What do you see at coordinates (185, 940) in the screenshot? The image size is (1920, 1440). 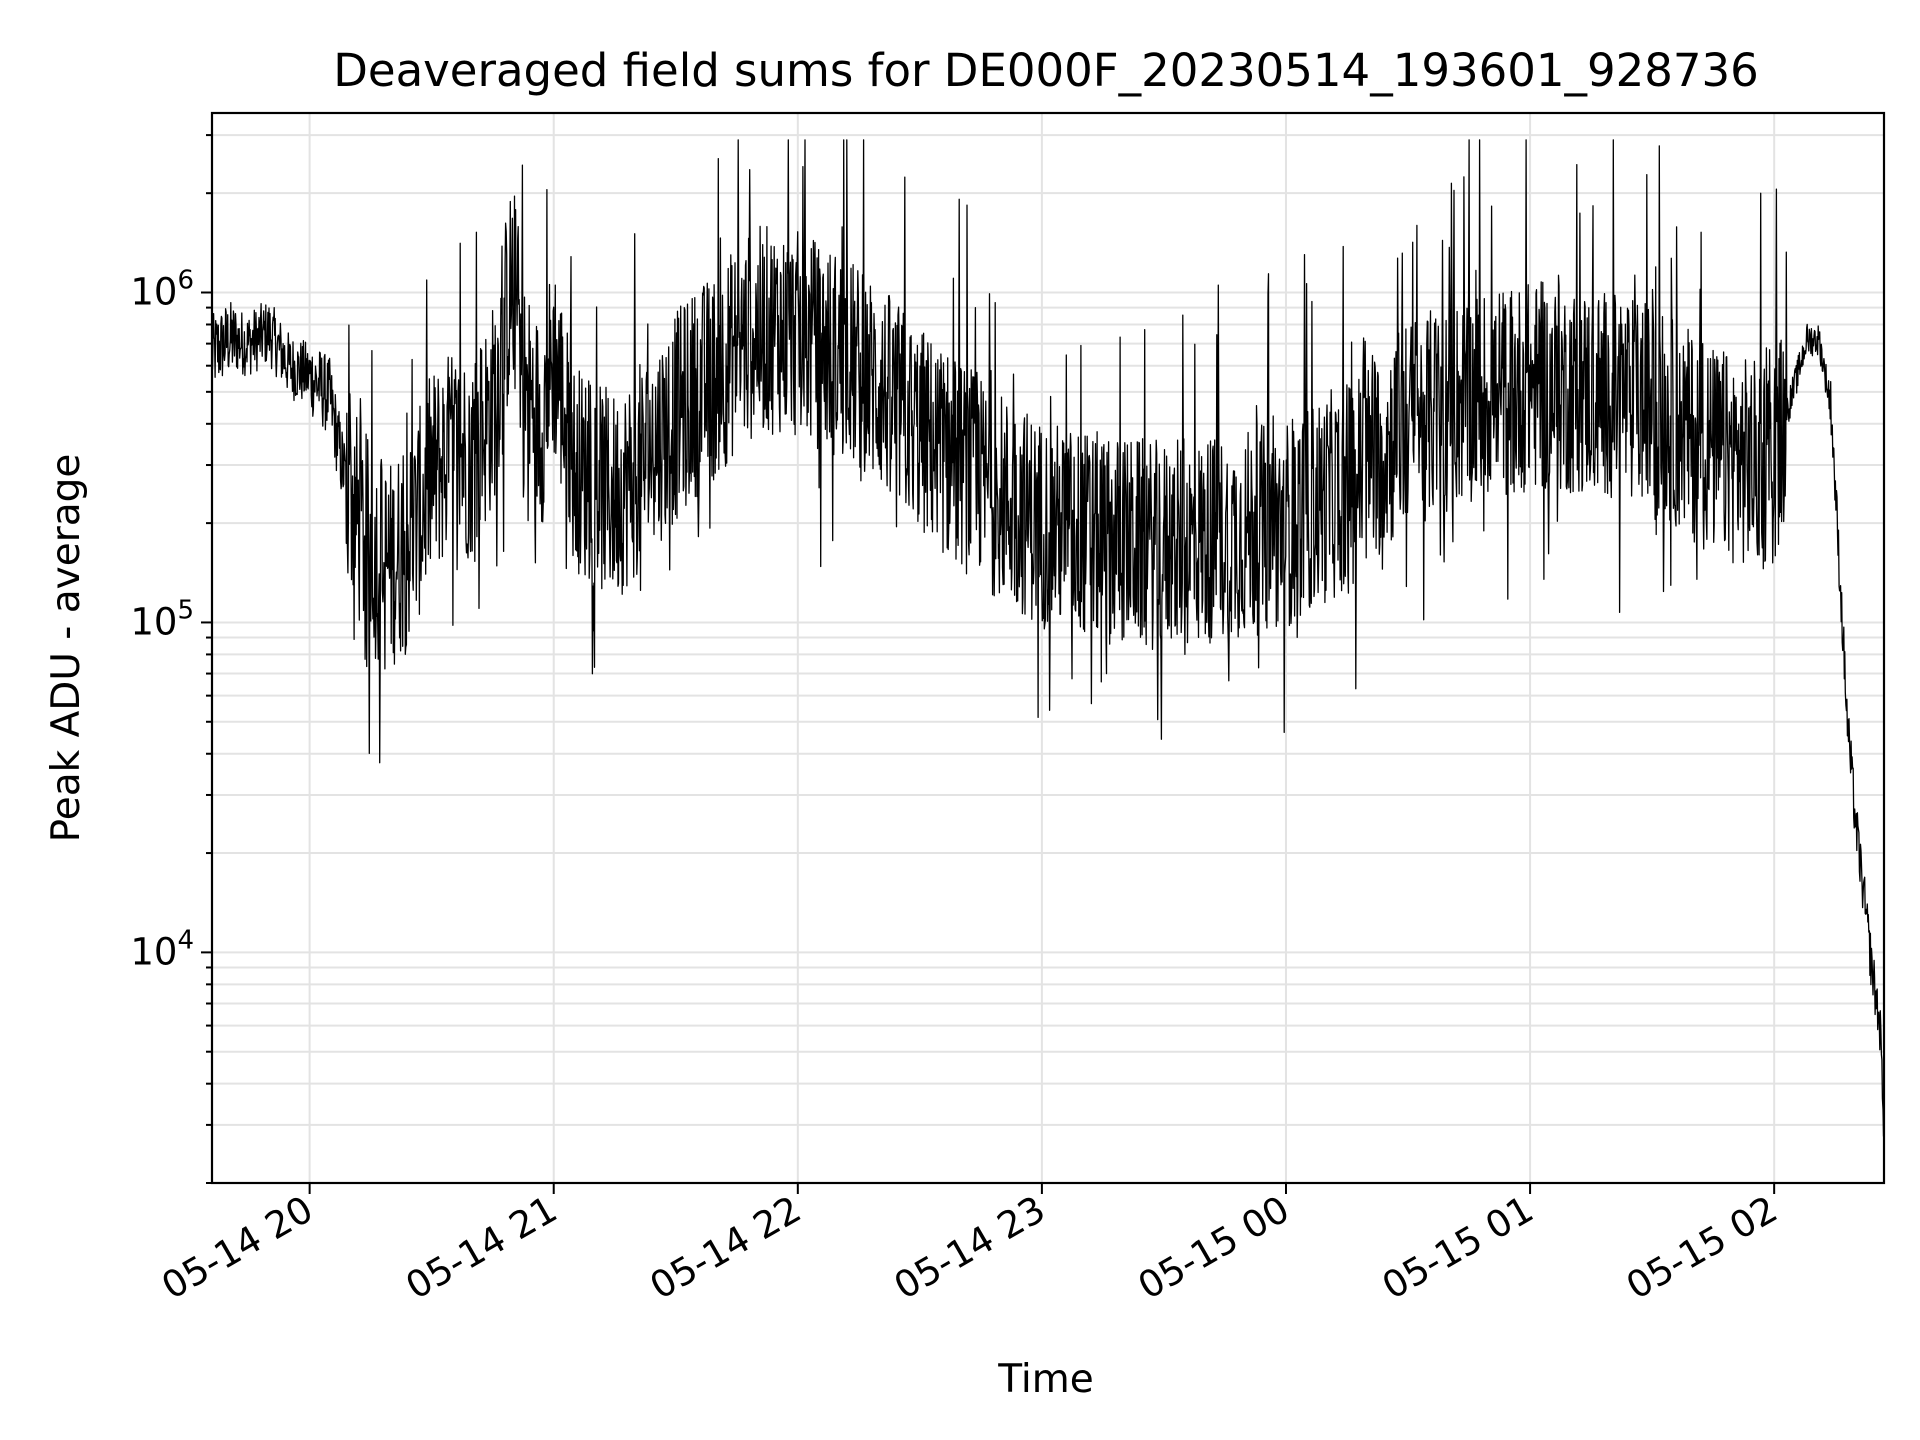 I see `y-tick-exponent: 4` at bounding box center [185, 940].